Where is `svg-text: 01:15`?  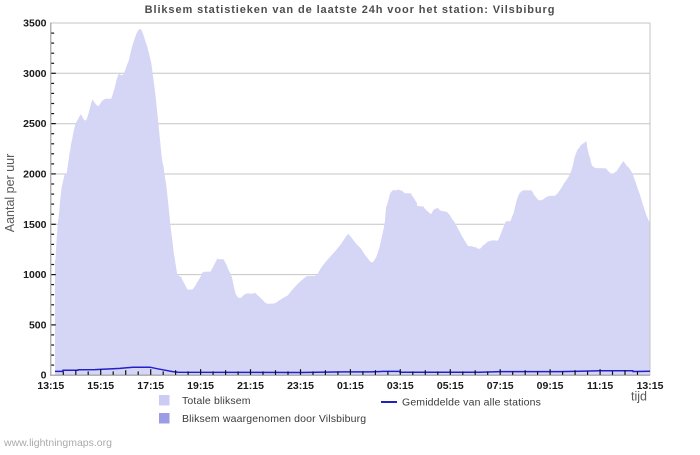 svg-text: 01:15 is located at coordinates (350, 386).